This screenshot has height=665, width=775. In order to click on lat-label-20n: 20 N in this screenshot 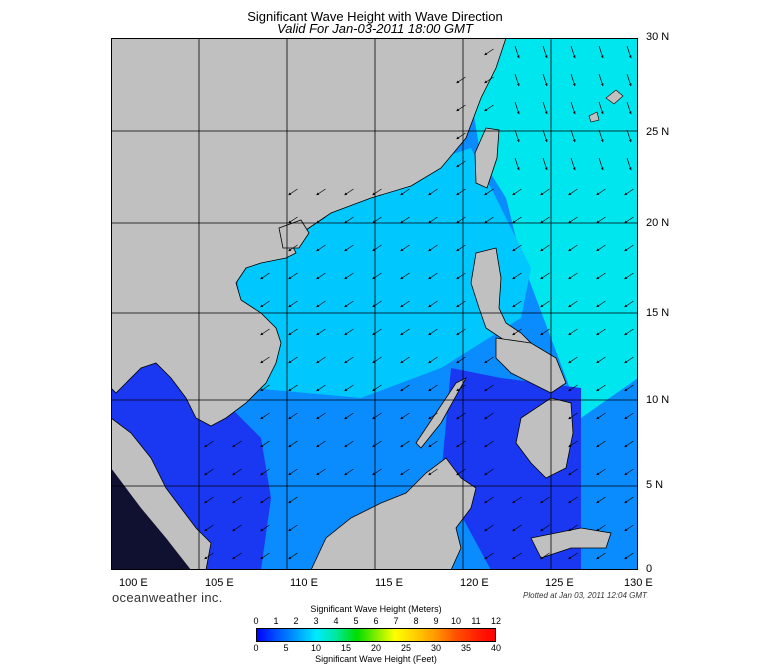, I will do `click(658, 223)`.